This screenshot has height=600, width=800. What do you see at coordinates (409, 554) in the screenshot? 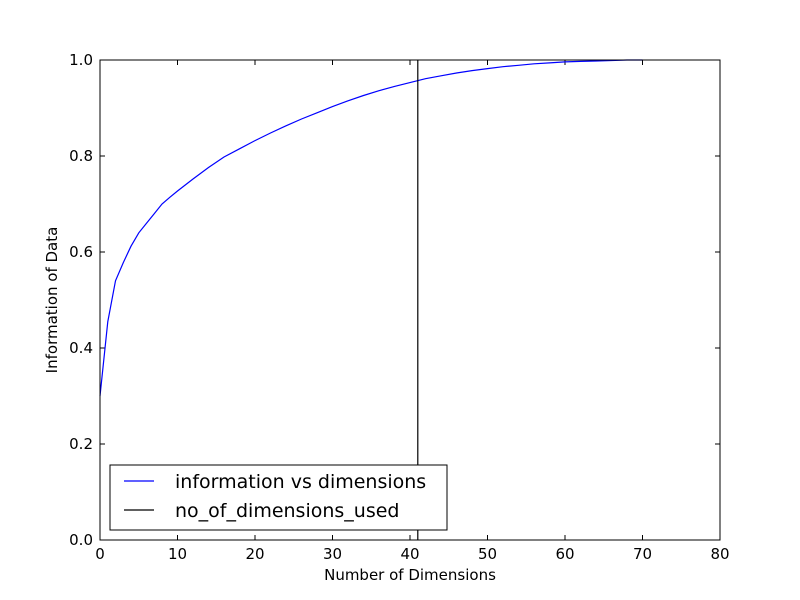
I see `x-tick-label: 40` at bounding box center [409, 554].